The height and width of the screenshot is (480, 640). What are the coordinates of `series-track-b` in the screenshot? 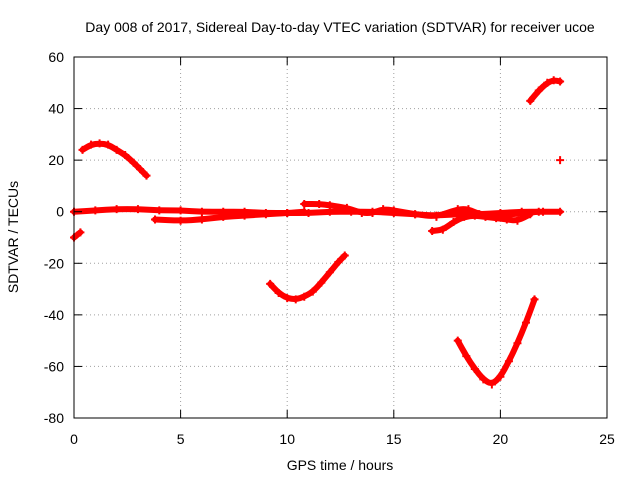 It's located at (114, 159).